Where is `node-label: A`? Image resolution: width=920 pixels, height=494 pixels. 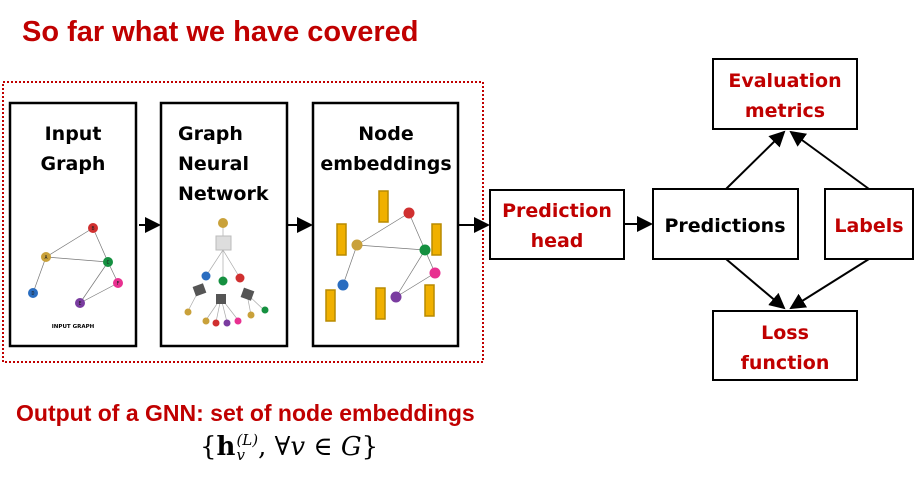 node-label: A is located at coordinates (45, 258).